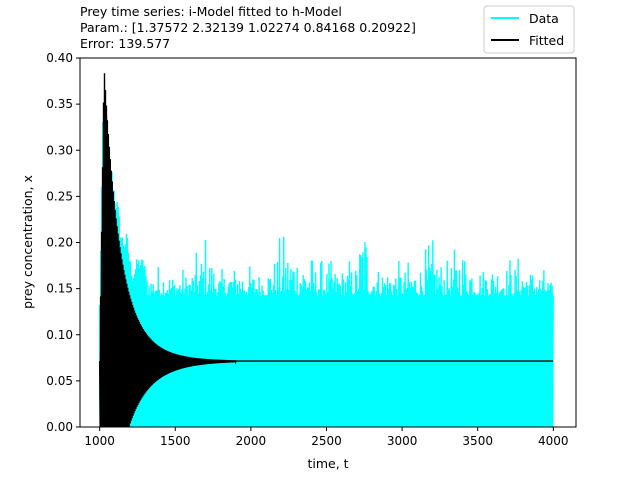  Describe the element at coordinates (59, 335) in the screenshot. I see `y-tick-label: 0.10` at that location.